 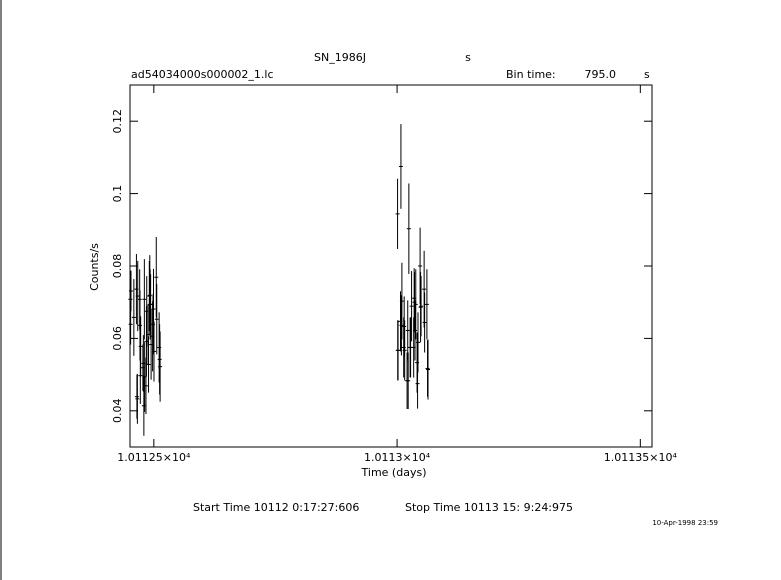 I want to click on chart-title: SN_1986J, so click(x=340, y=57).